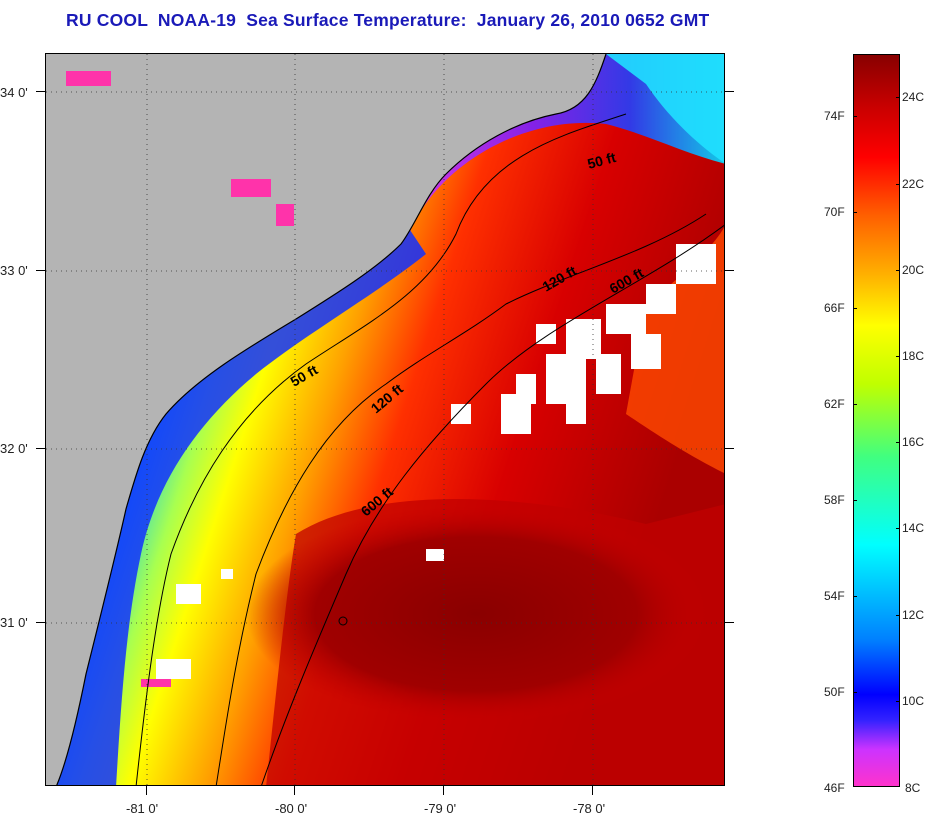  Describe the element at coordinates (913, 97) in the screenshot. I see `cb-label-24c: 24C` at that location.